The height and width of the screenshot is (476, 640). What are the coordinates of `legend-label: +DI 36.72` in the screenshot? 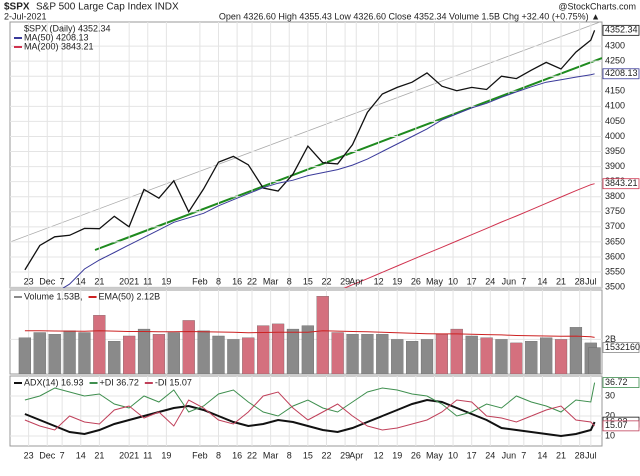 It's located at (119, 382).